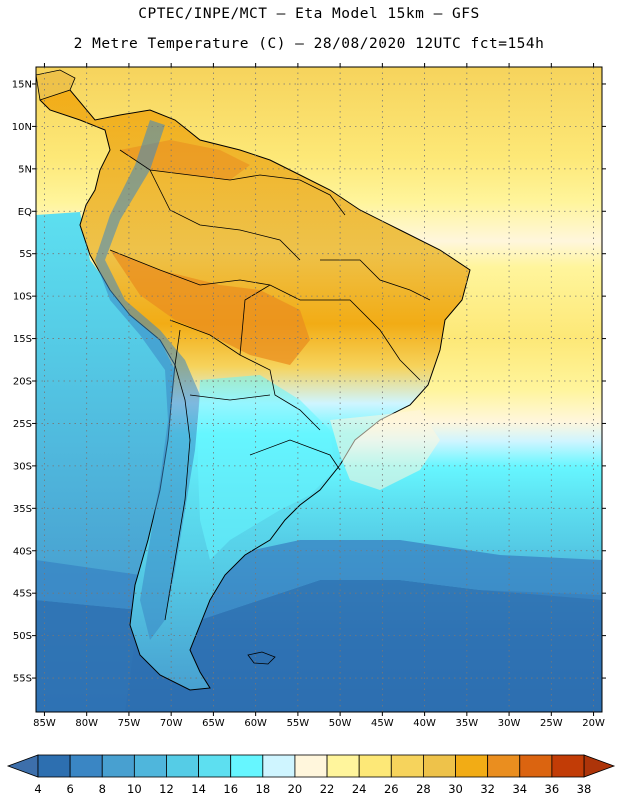  I want to click on lon-tick-label: 45W, so click(382, 723).